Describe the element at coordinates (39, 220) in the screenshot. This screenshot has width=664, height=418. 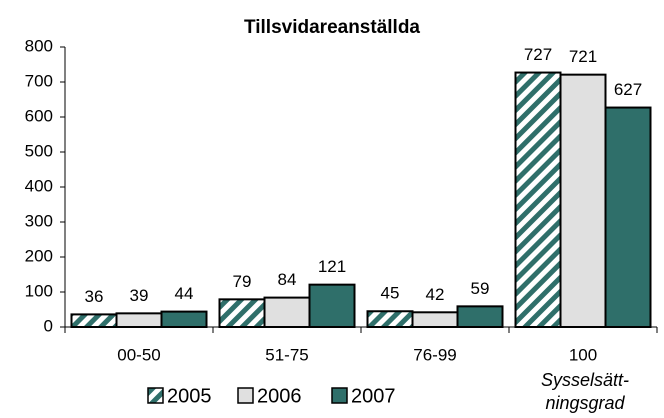
I see `y-tick-label: 300` at that location.